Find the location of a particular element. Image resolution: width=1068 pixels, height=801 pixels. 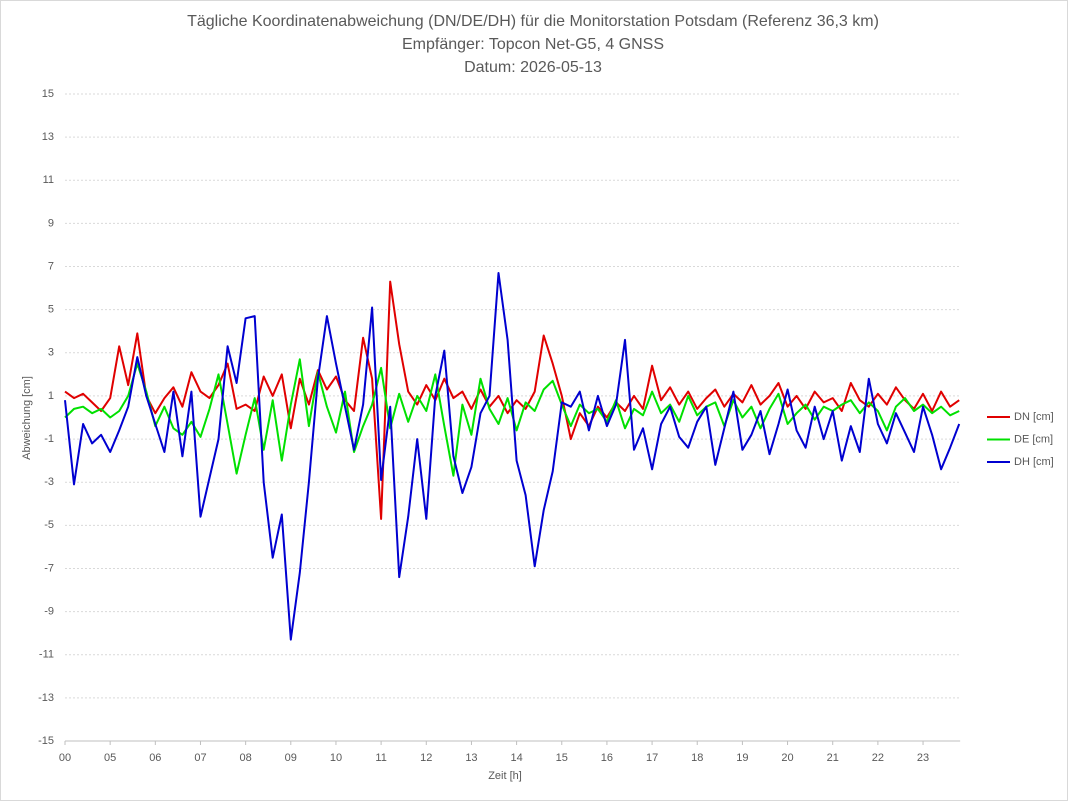

data-line is located at coordinates (512, 417).